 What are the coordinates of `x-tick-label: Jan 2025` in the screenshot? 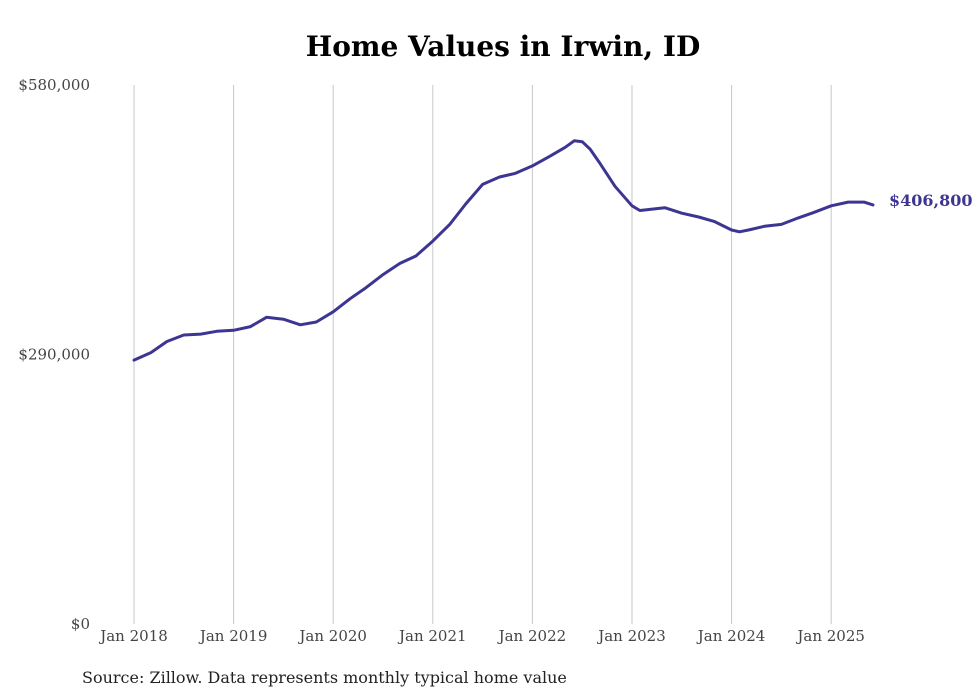 It's located at (830, 636).